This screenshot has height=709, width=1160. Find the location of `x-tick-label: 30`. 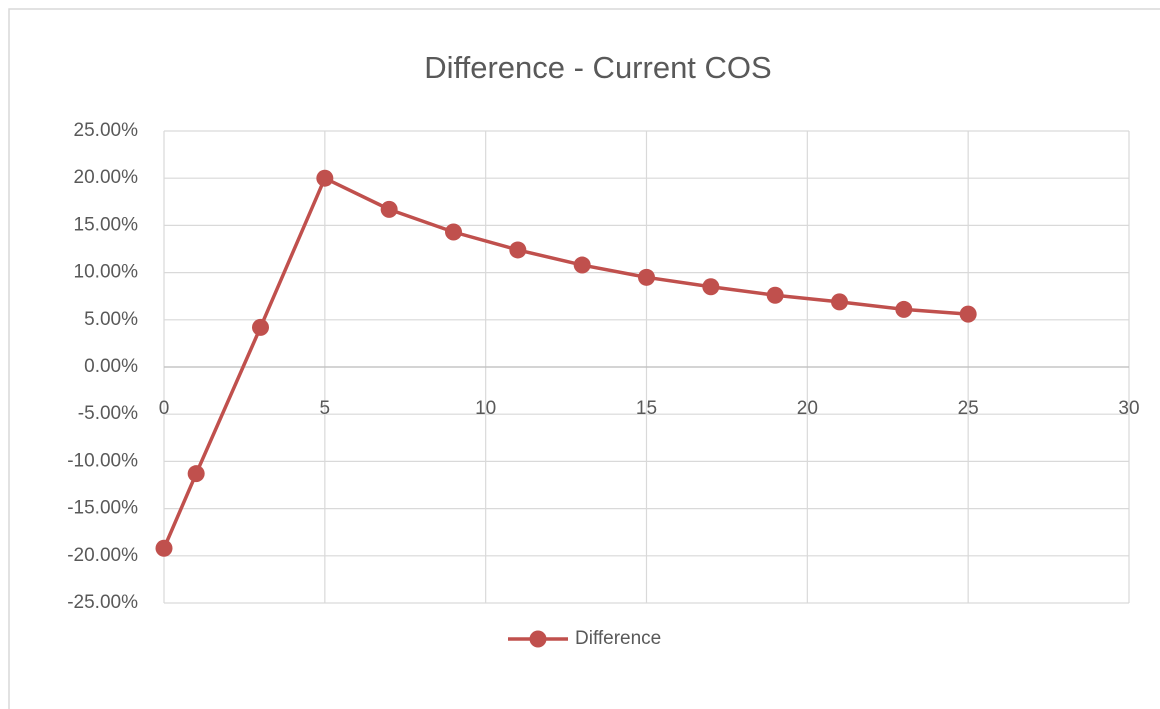

x-tick-label: 30 is located at coordinates (1128, 408).